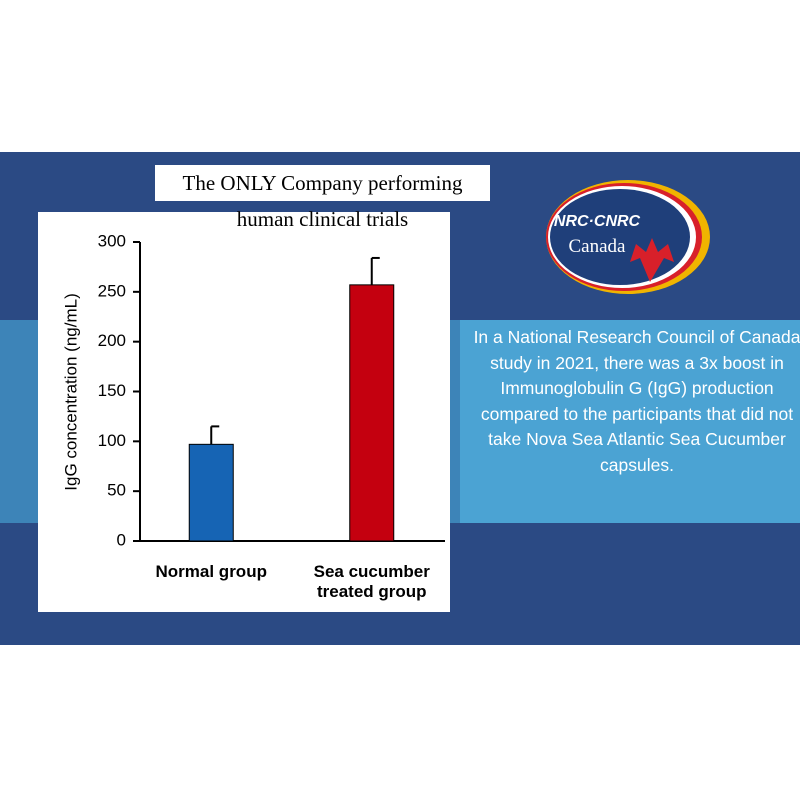  Describe the element at coordinates (112, 240) in the screenshot. I see `y-tick-label: 300` at that location.